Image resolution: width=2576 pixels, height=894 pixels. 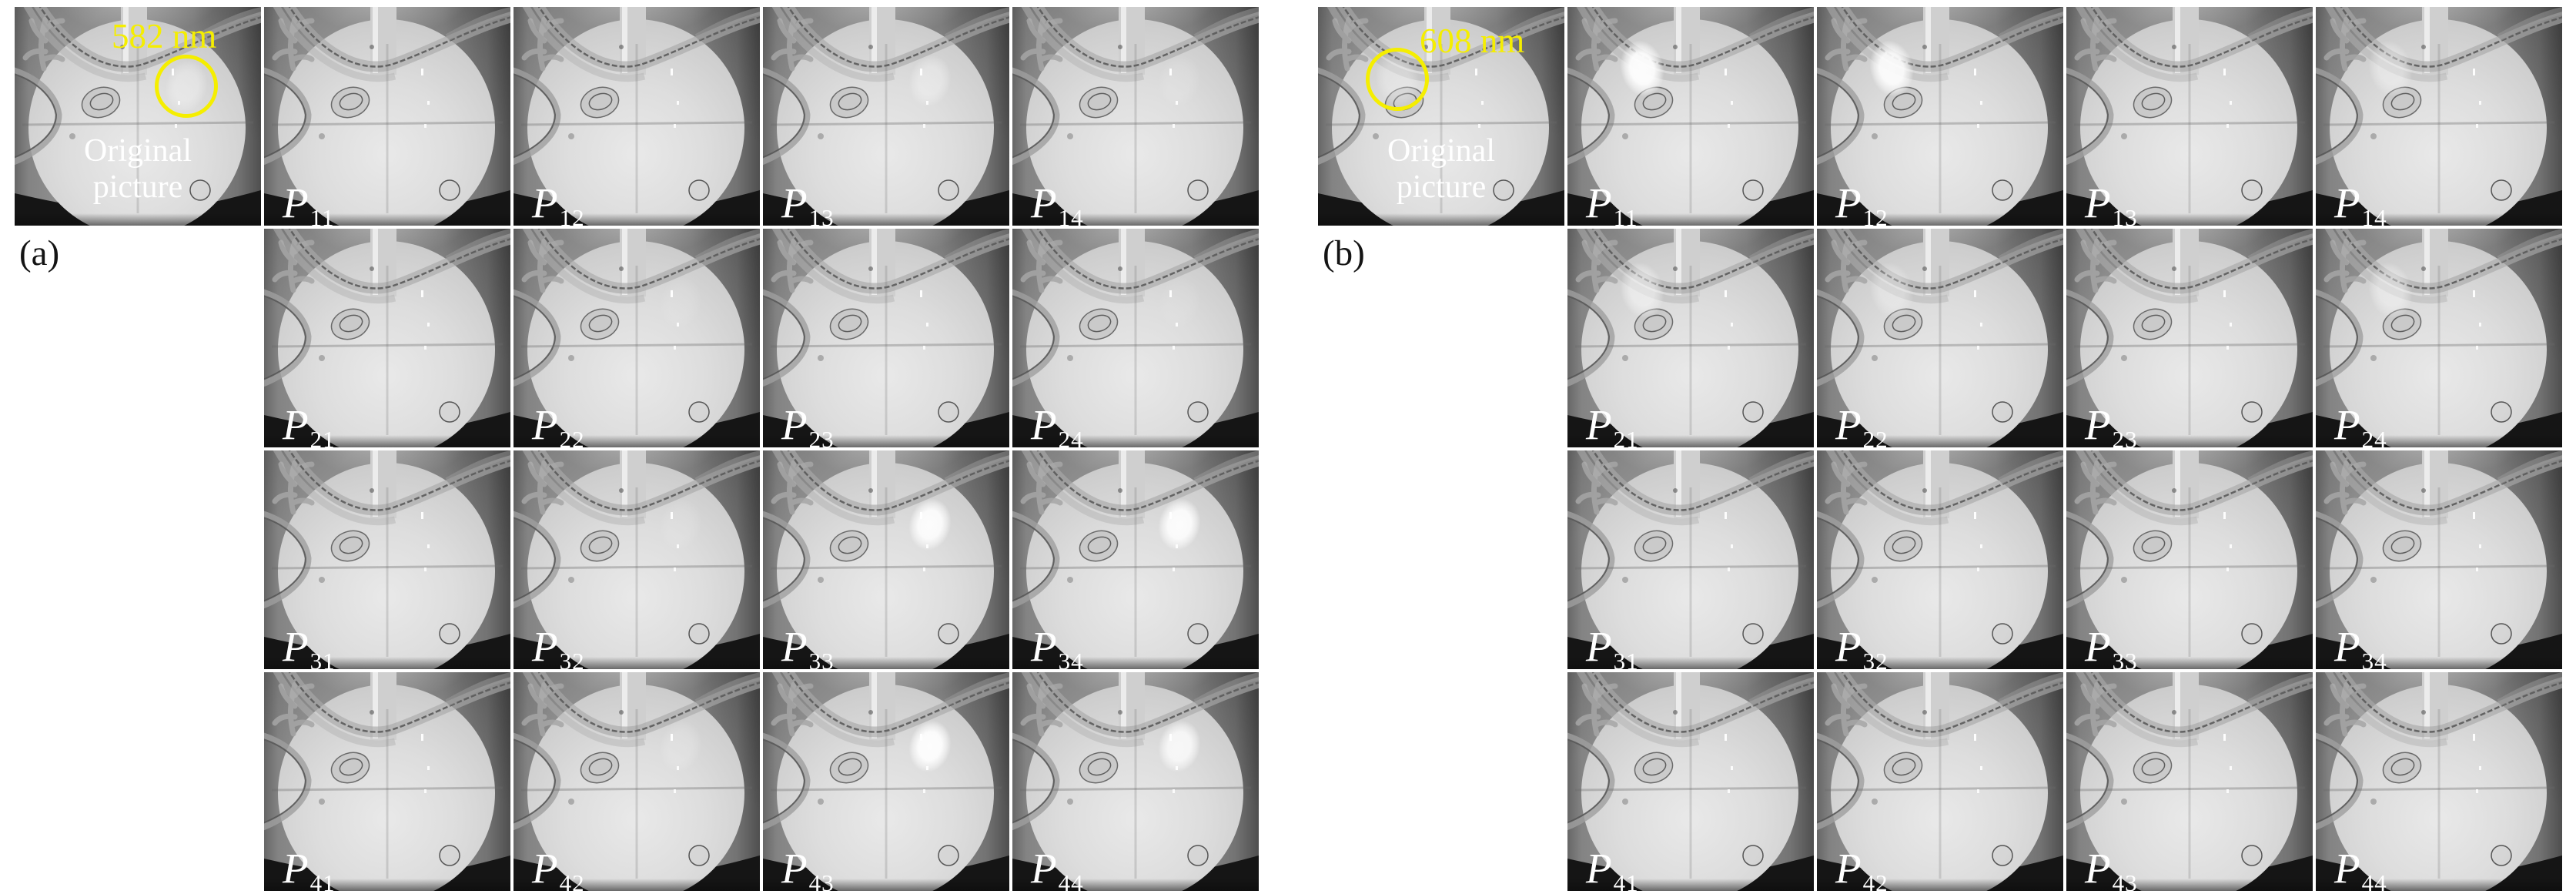 I want to click on matrix-element-label: P41, so click(x=1613, y=869).